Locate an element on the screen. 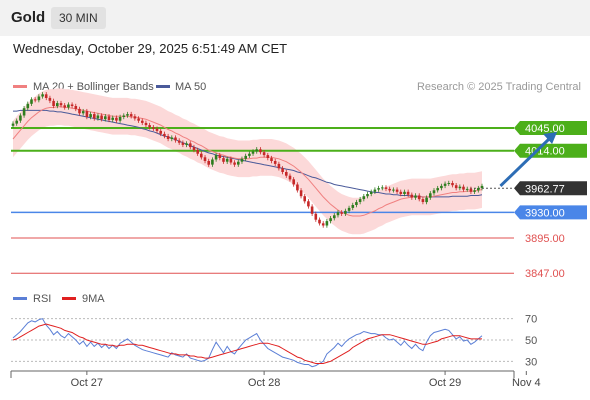 The image size is (590, 400). legend-ma20-swatch is located at coordinates (20, 86).